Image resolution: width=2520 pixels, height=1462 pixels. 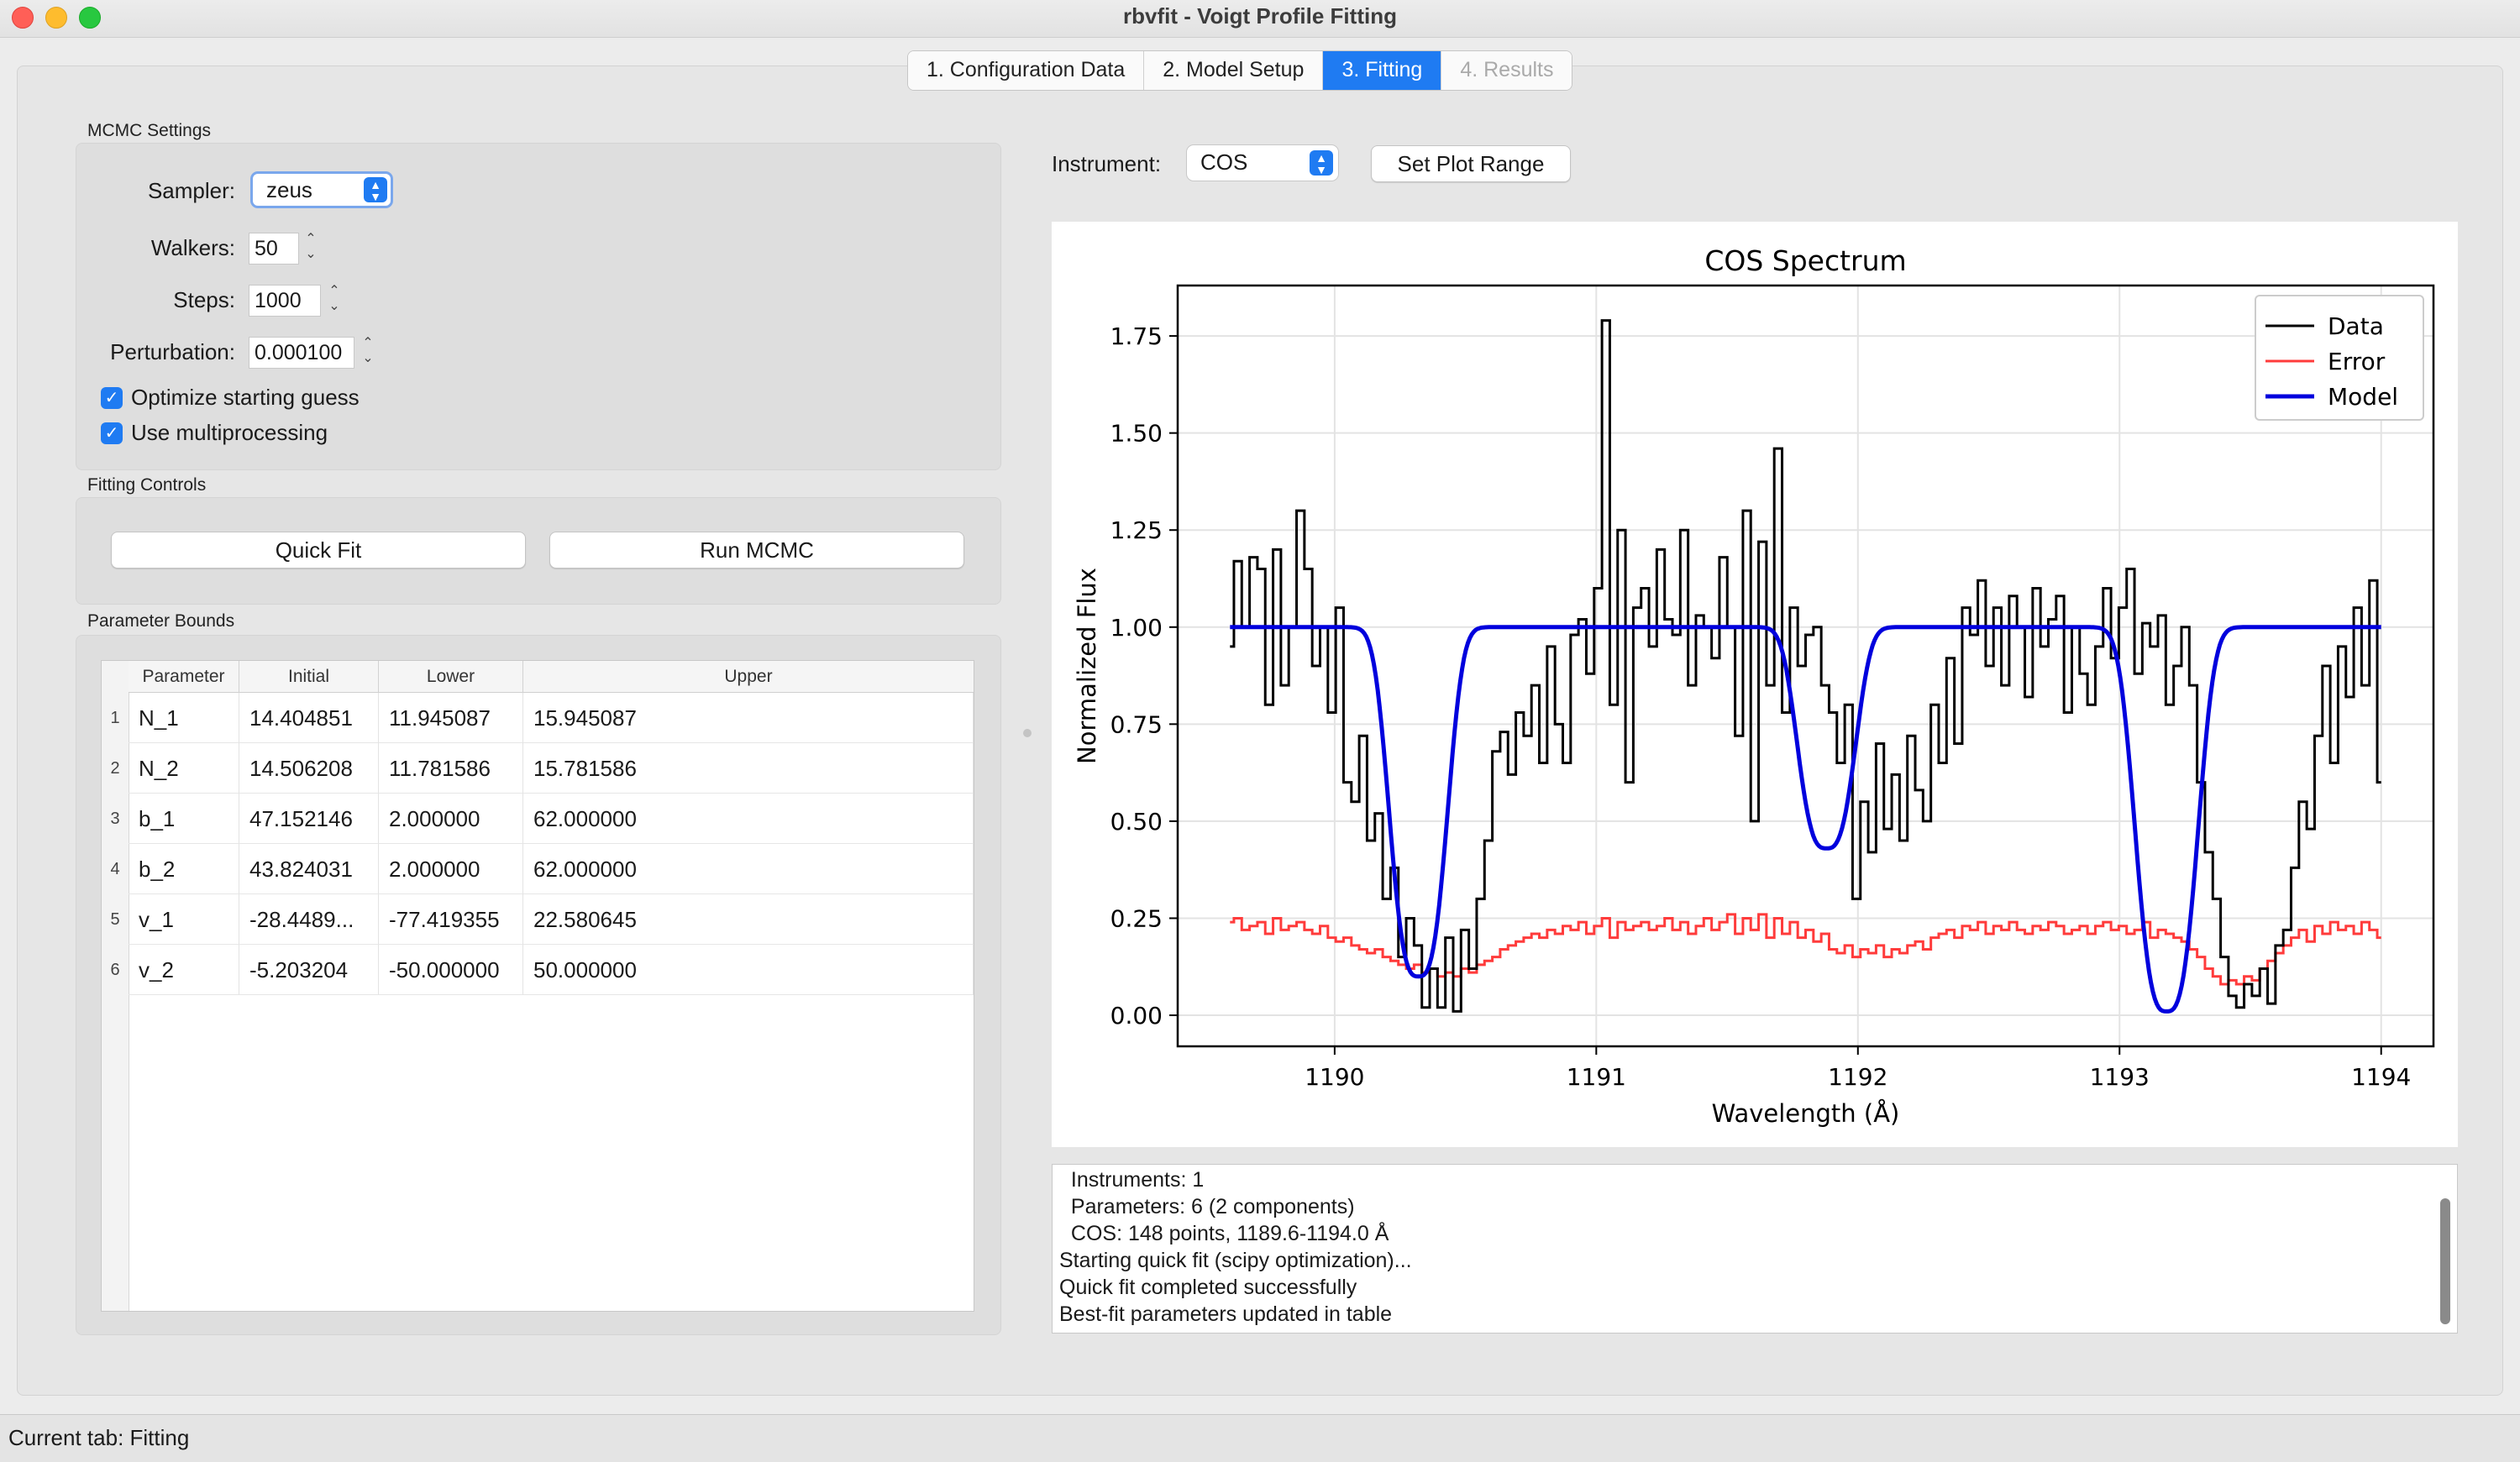 I want to click on parameter-bounds-title: Parameter Bounds, so click(x=161, y=621).